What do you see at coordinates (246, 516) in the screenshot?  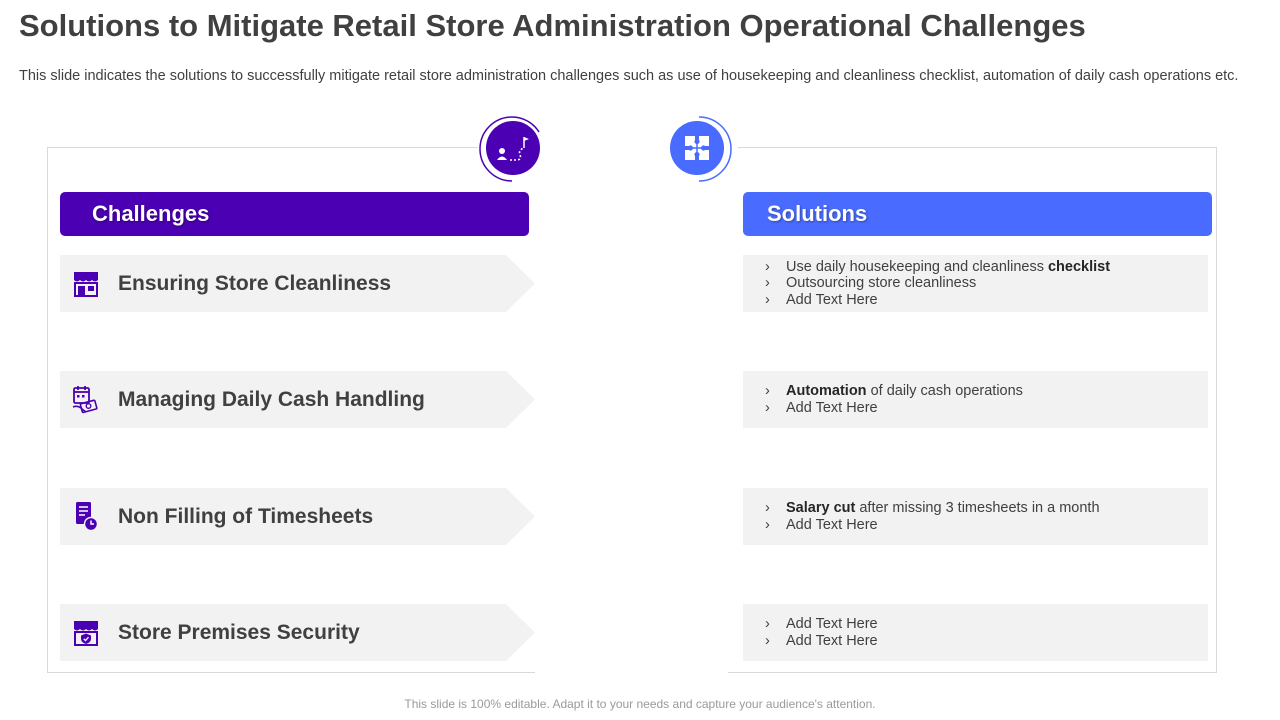 I see `challenge-label: Non Filling of Timesheets` at bounding box center [246, 516].